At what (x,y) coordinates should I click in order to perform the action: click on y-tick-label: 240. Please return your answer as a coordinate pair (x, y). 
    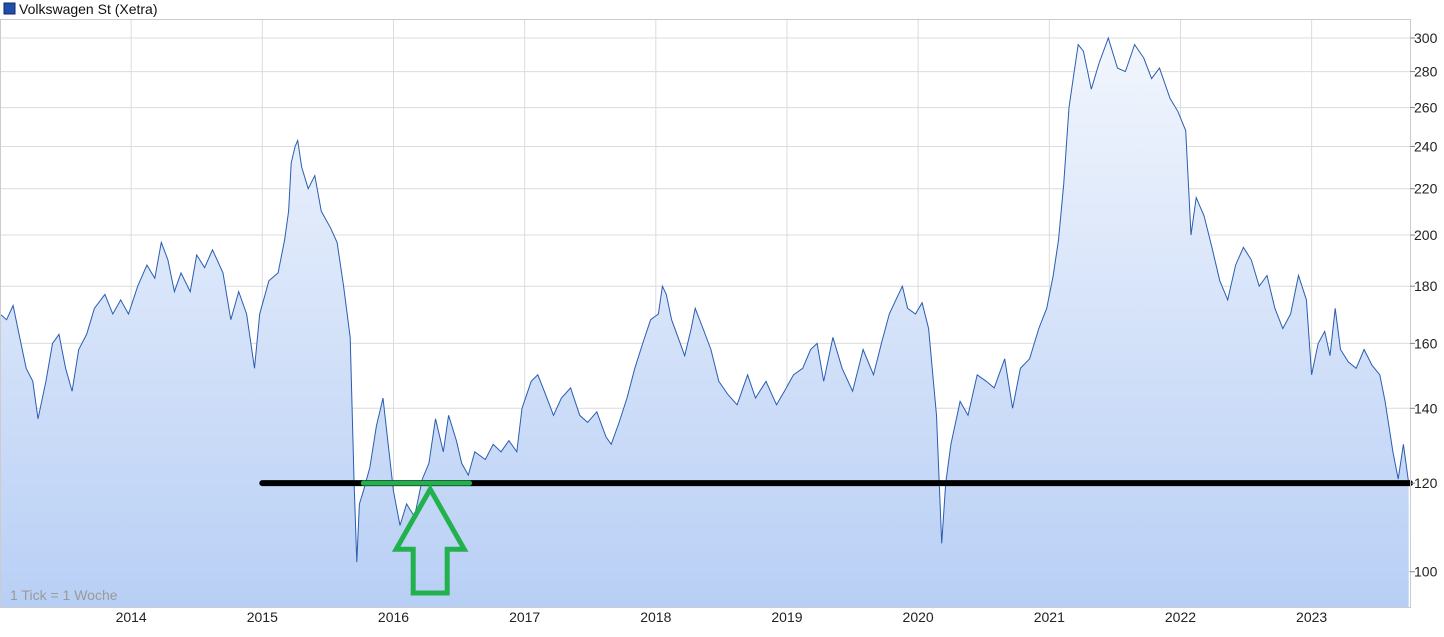
    Looking at the image, I should click on (1426, 146).